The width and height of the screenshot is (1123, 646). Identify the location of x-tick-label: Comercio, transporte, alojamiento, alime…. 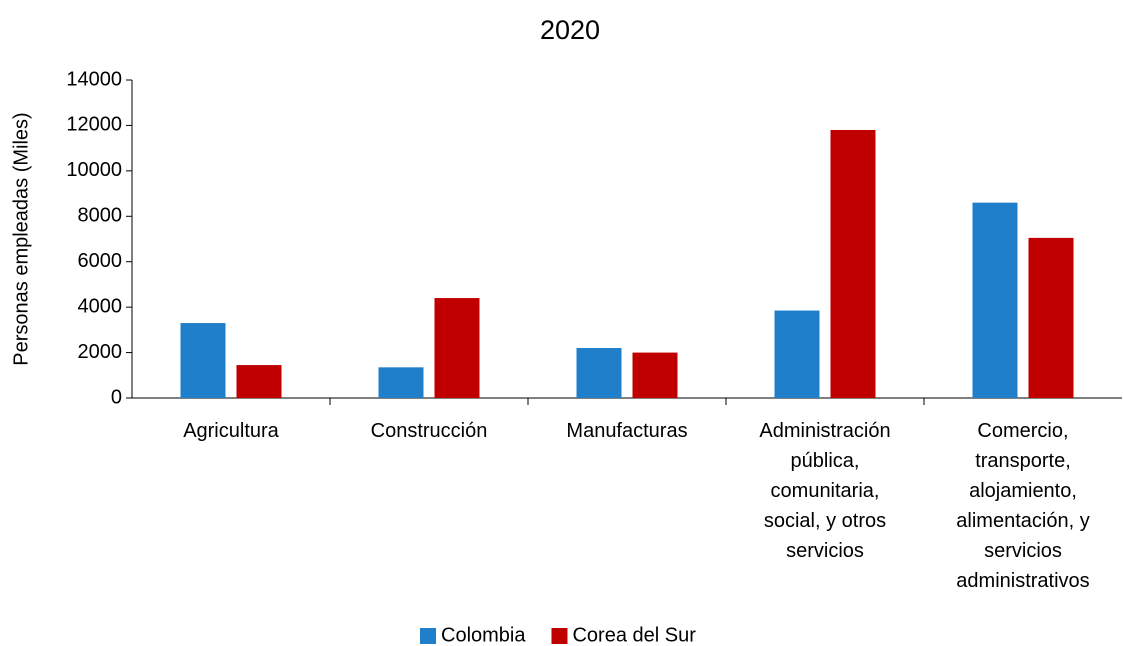
(1023, 506).